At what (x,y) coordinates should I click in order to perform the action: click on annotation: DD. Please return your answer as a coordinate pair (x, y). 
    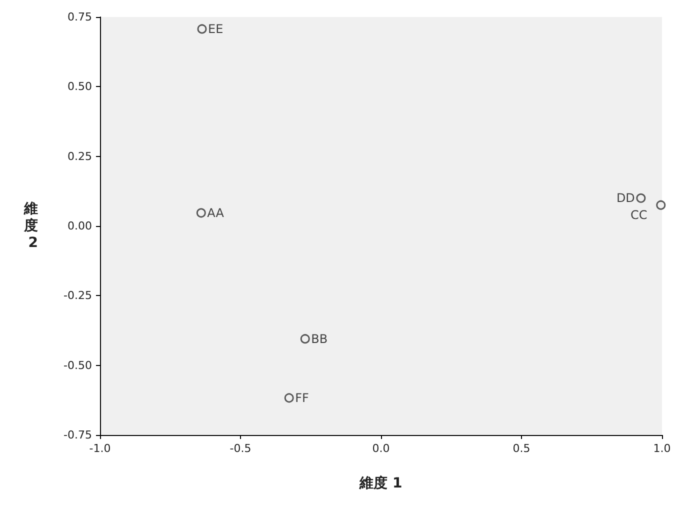
    Looking at the image, I should click on (625, 198).